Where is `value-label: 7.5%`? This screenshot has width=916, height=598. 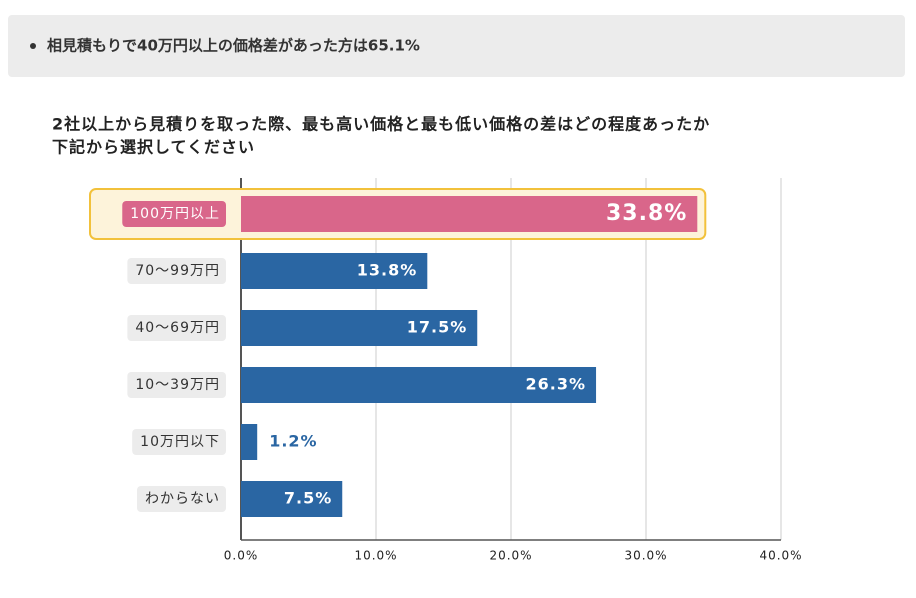
value-label: 7.5% is located at coordinates (308, 498).